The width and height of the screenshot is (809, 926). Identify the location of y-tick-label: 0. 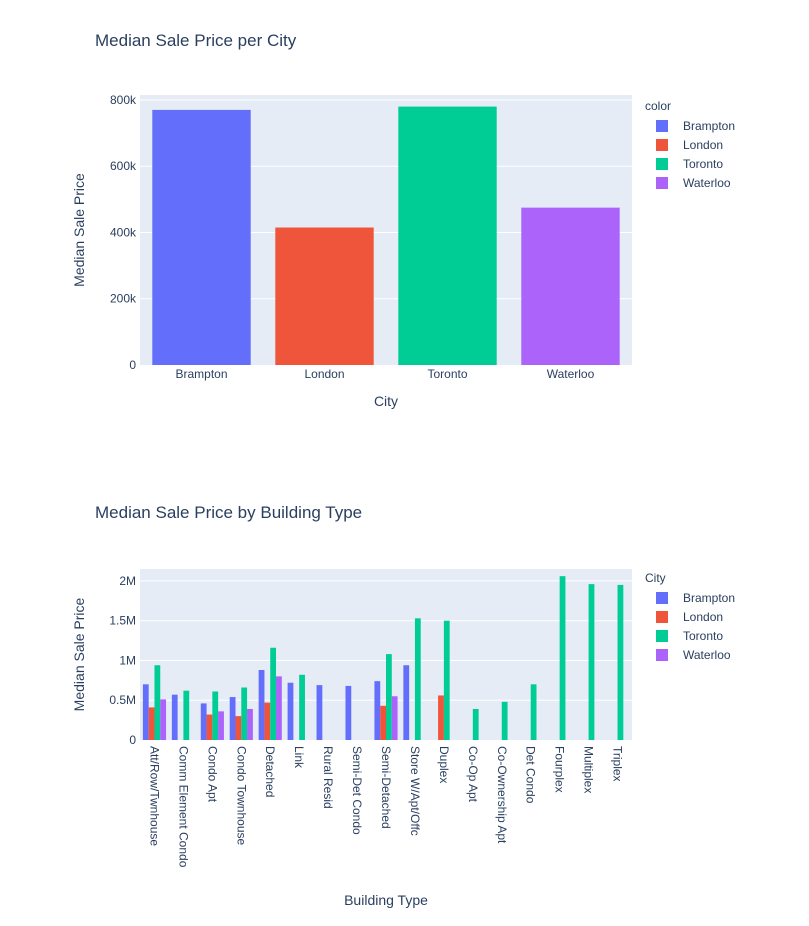
(132, 740).